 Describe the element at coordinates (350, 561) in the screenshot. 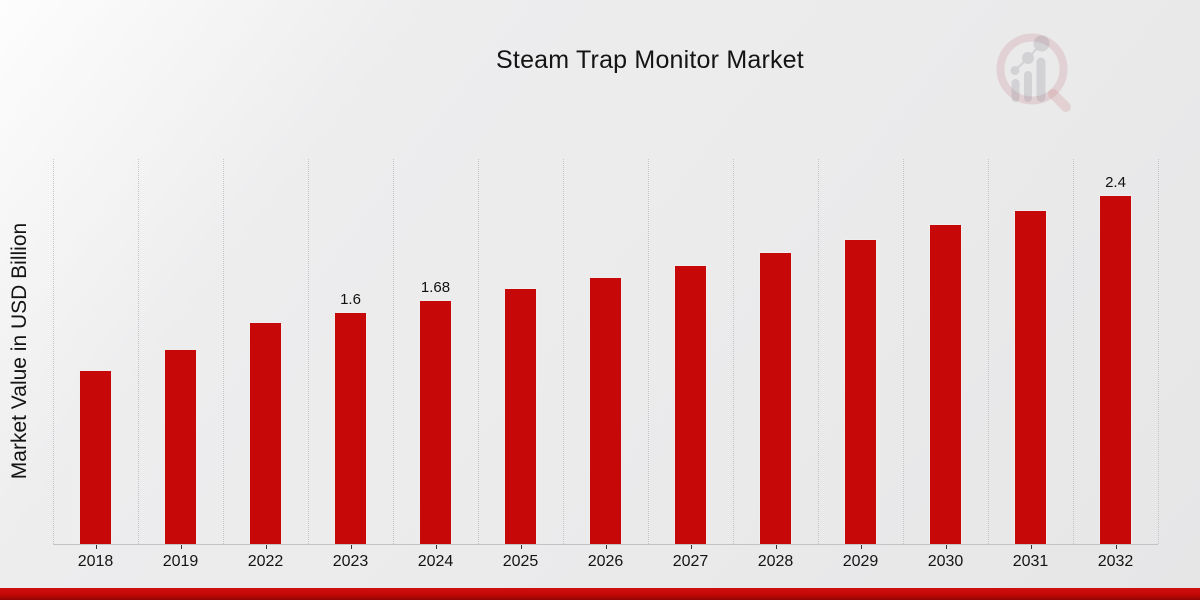

I see `x-tick-label-2023: 2023` at that location.